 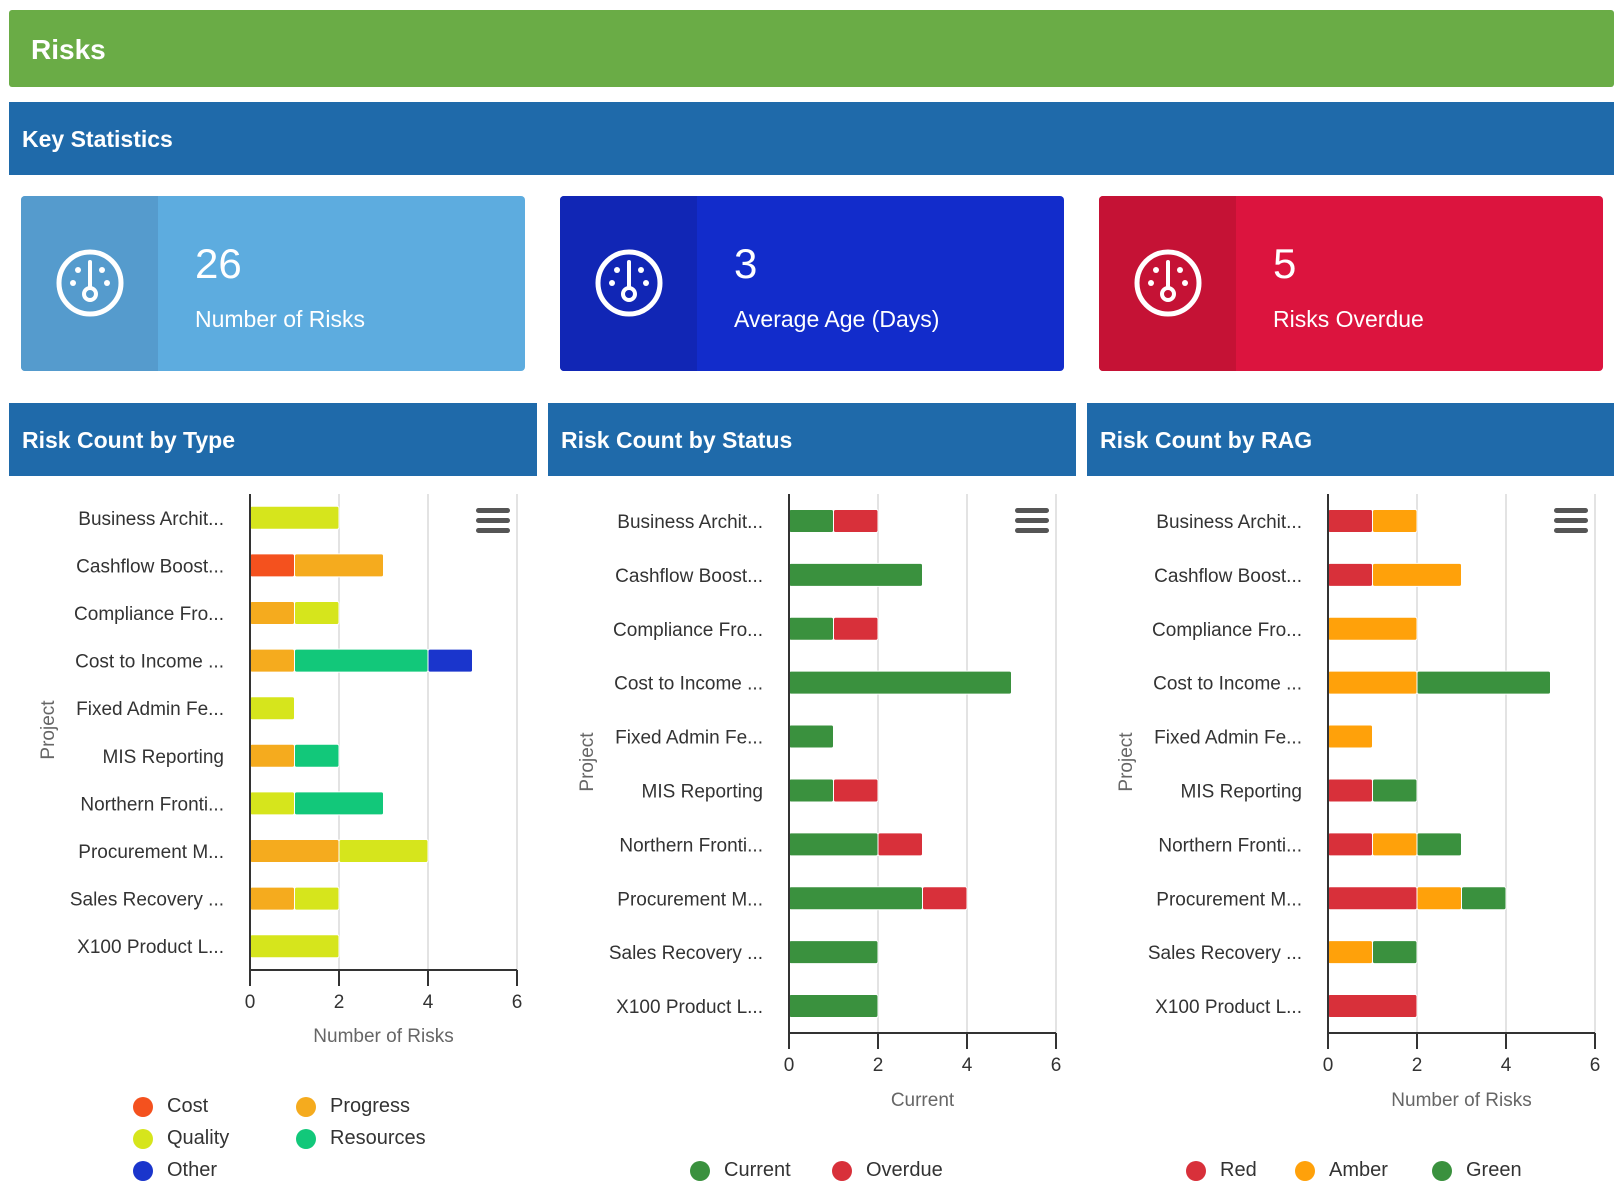 I want to click on y-axis-title: Project, so click(x=1126, y=762).